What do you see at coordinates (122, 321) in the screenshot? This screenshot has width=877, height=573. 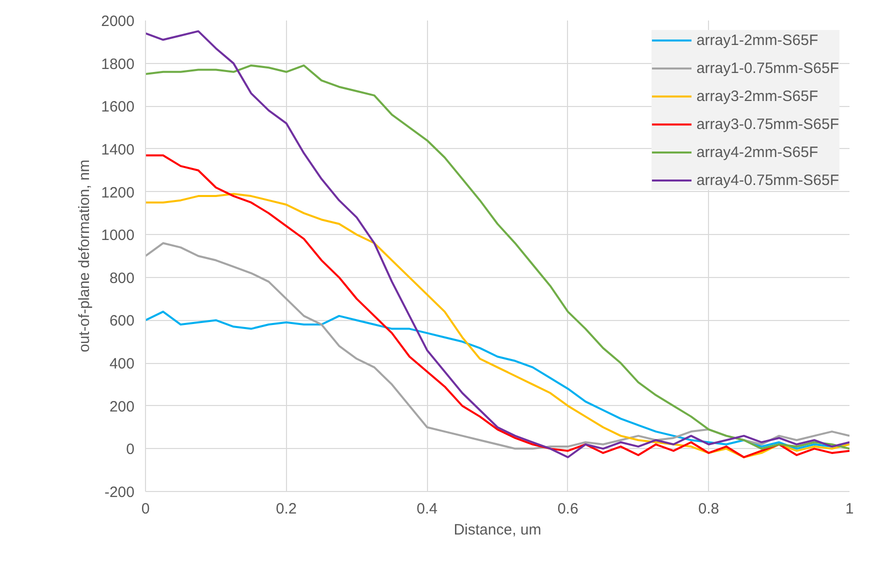 I see `y-tick-label: 600` at bounding box center [122, 321].